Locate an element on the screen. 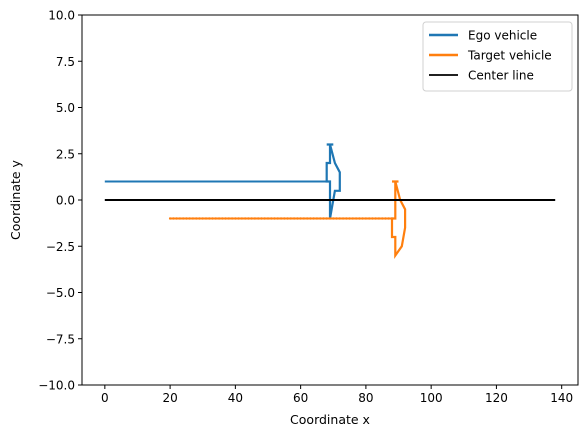 Image resolution: width=587 pixels, height=438 pixels. legend-box is located at coordinates (497, 56).